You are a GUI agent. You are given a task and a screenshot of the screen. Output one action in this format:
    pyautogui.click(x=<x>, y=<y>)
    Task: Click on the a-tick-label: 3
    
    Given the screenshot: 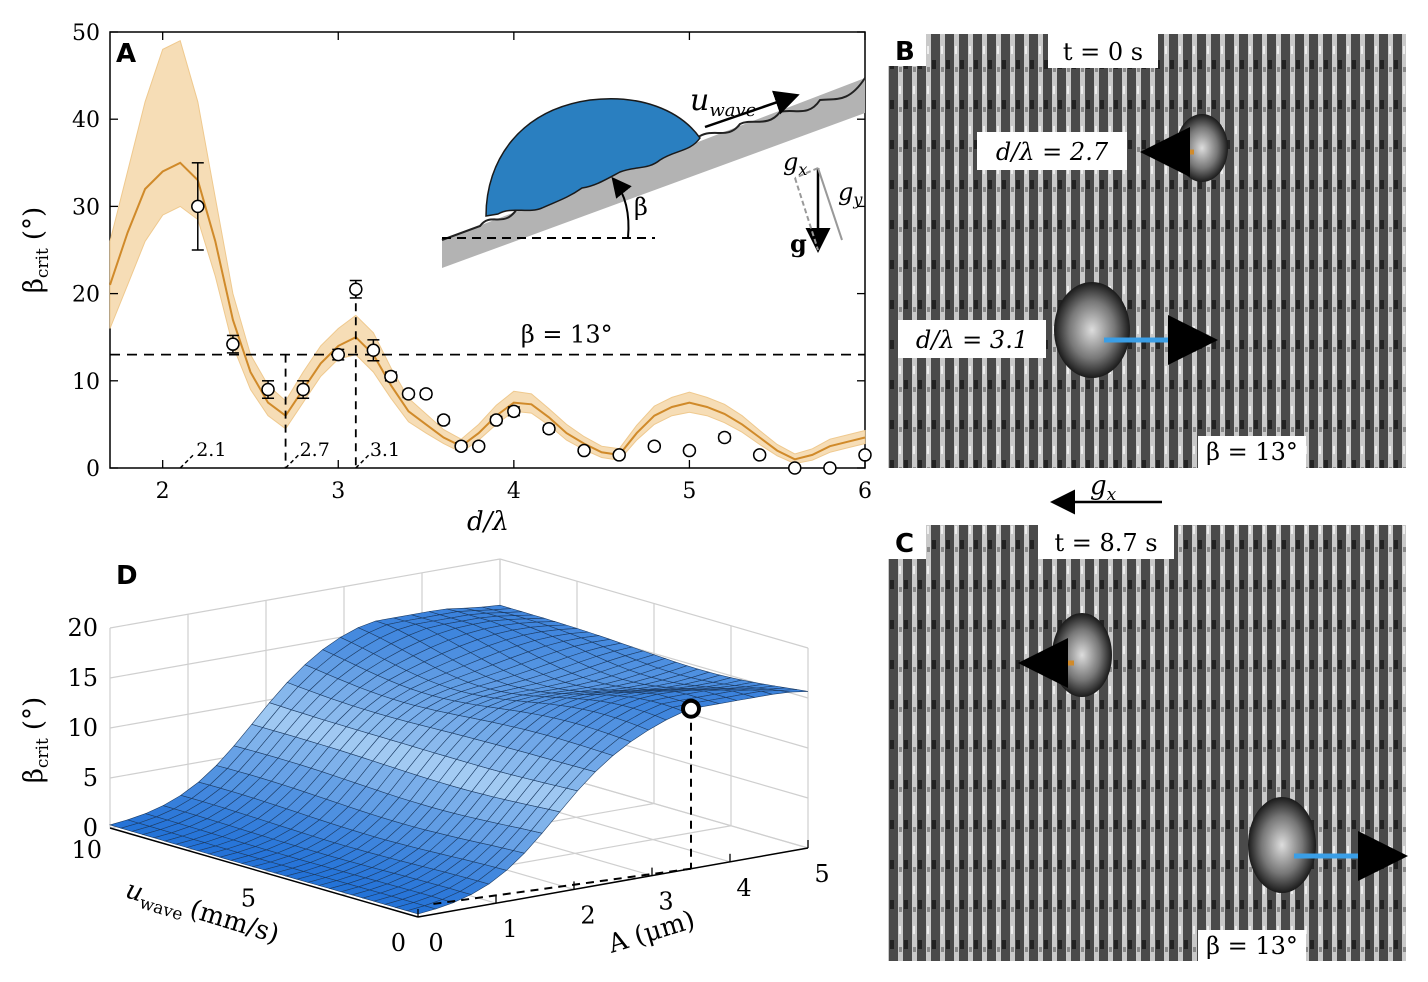 What is the action you would take?
    pyautogui.click(x=665, y=902)
    